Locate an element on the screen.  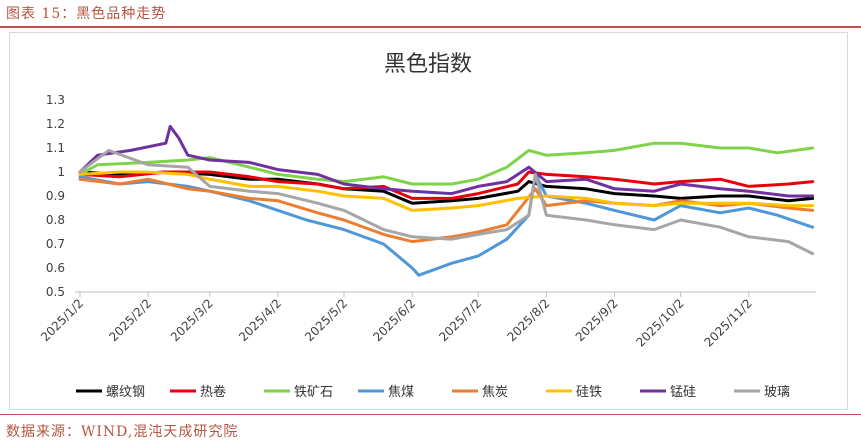
y-tick-label: 1 is located at coordinates (61, 172).